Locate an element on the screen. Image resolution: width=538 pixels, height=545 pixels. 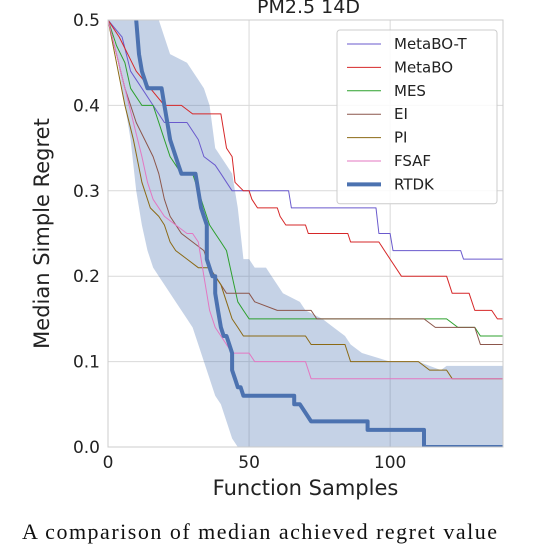
legend-label: FSAF is located at coordinates (412, 161).